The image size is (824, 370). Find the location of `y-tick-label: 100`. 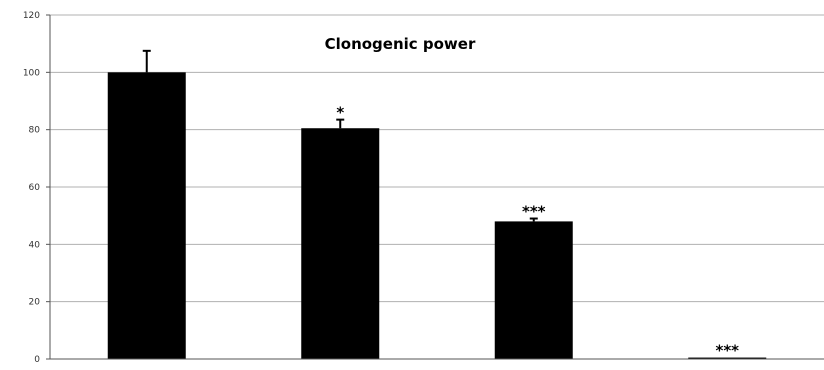

y-tick-label: 100 is located at coordinates (31, 73).